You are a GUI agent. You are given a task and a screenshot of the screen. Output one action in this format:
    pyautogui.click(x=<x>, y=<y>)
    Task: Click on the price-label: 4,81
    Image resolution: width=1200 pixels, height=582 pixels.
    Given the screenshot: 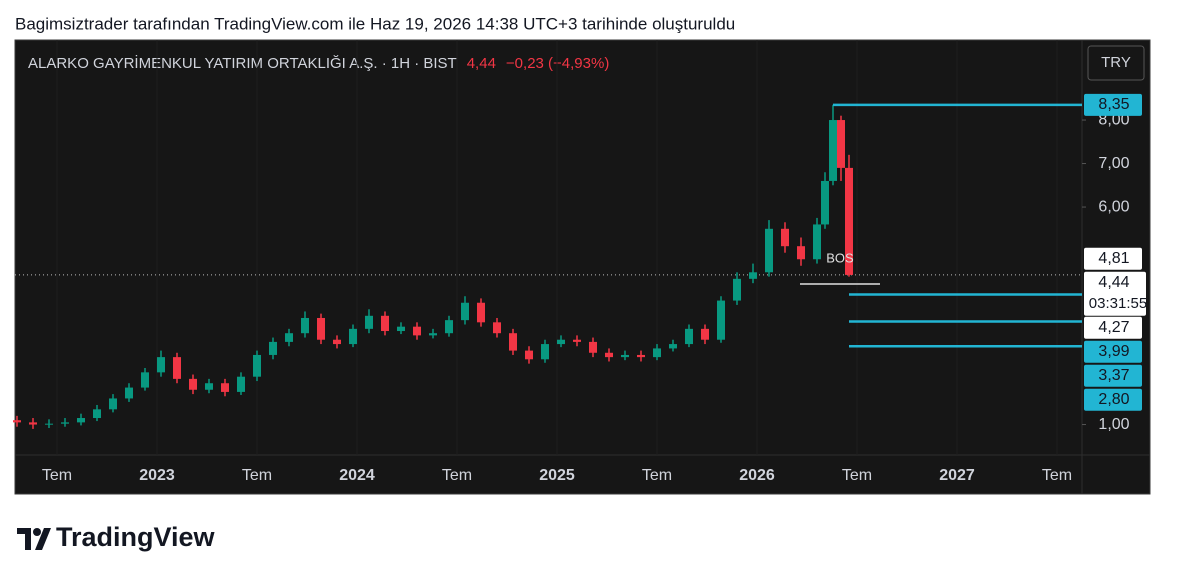 What is the action you would take?
    pyautogui.click(x=1113, y=258)
    